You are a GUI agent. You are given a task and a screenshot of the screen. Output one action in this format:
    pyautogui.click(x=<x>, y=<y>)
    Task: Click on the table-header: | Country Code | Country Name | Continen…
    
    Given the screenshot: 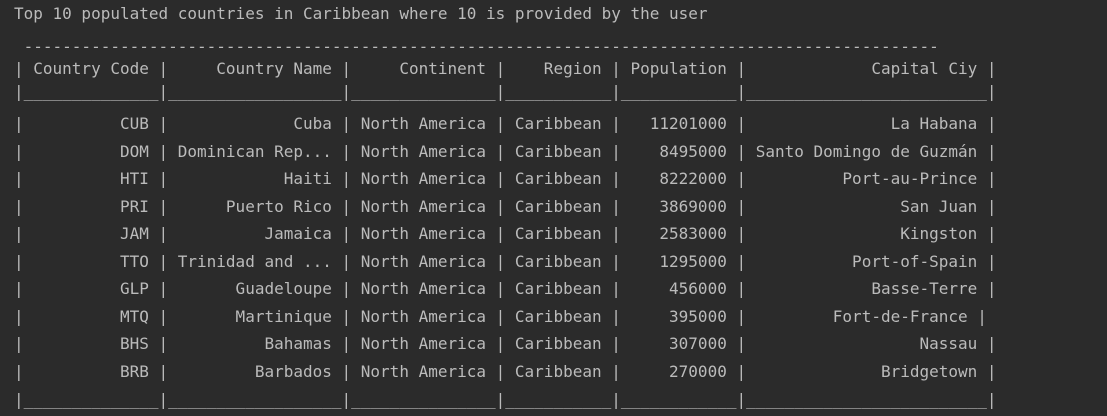 What is the action you would take?
    pyautogui.click(x=505, y=68)
    